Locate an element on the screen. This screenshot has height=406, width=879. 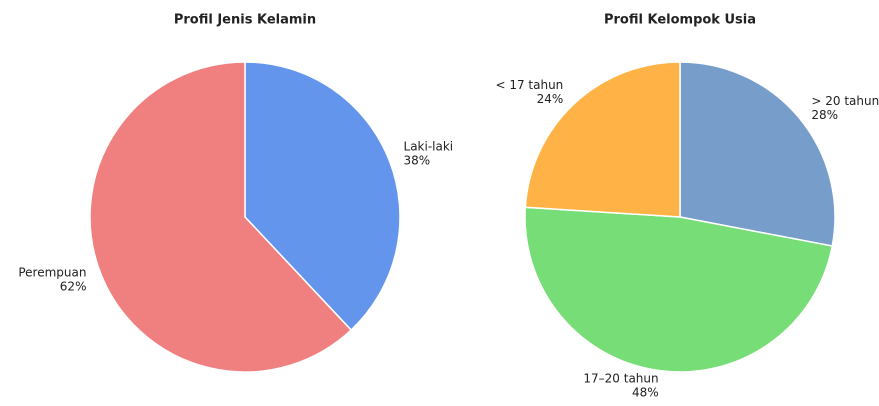
slice-label: < 17 tahun is located at coordinates (529, 85).